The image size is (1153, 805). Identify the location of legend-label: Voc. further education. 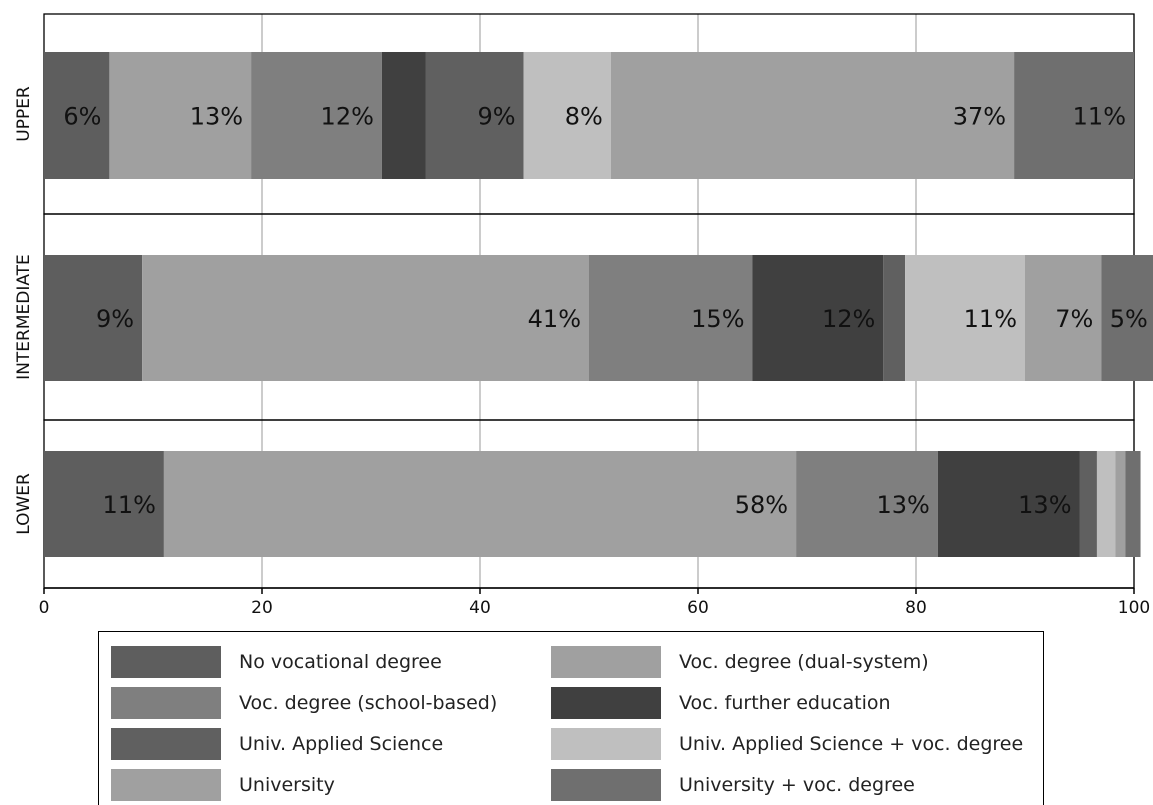
(785, 703).